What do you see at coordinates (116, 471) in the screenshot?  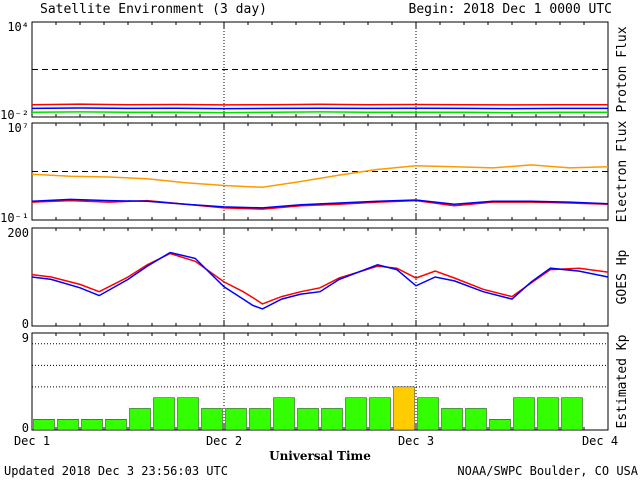 I see `updated-timestamp: Updated 2018 Dec 3 23:56:03 UTC` at bounding box center [116, 471].